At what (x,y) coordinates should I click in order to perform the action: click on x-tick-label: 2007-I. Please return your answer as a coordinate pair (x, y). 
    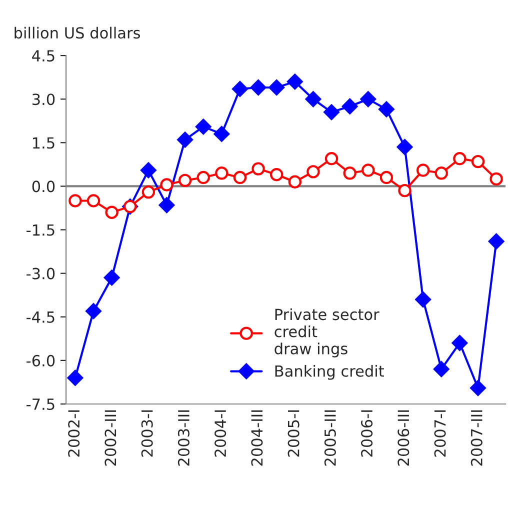
    Looking at the image, I should click on (440, 433).